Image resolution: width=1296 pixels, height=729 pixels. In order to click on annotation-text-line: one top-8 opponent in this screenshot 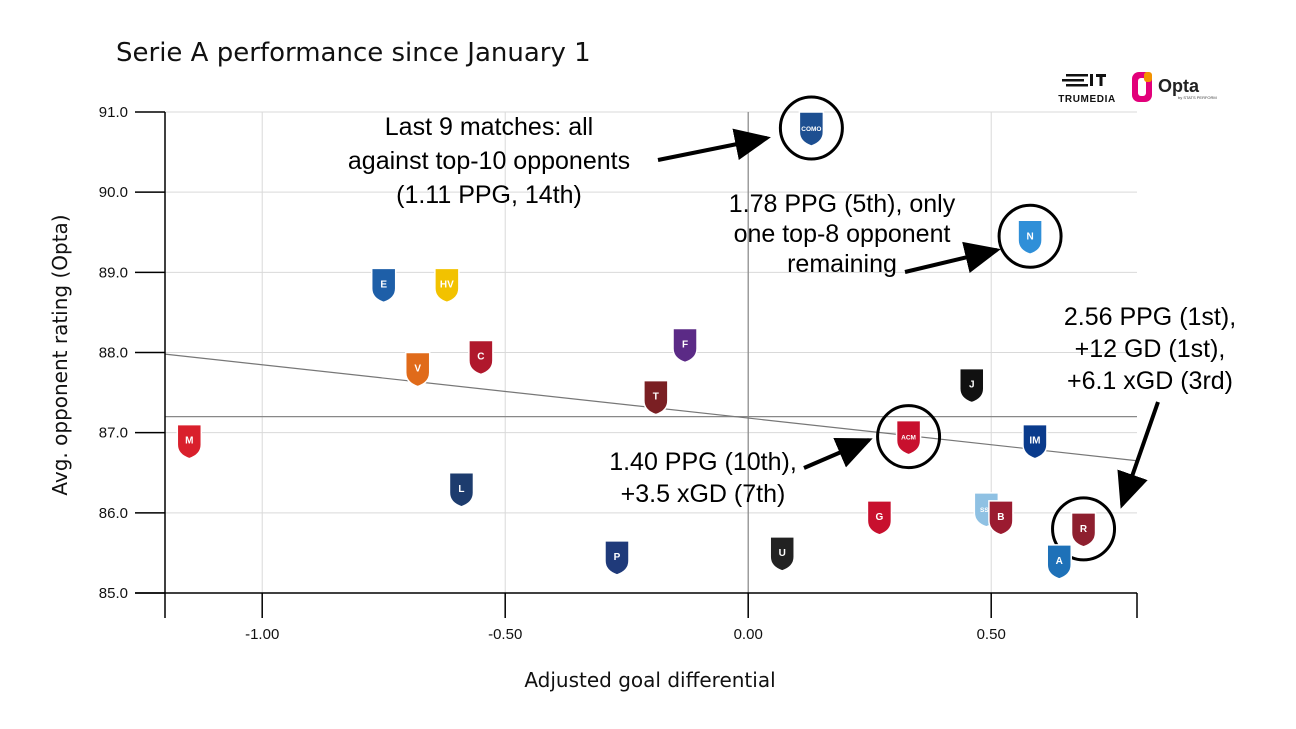, I will do `click(842, 234)`.